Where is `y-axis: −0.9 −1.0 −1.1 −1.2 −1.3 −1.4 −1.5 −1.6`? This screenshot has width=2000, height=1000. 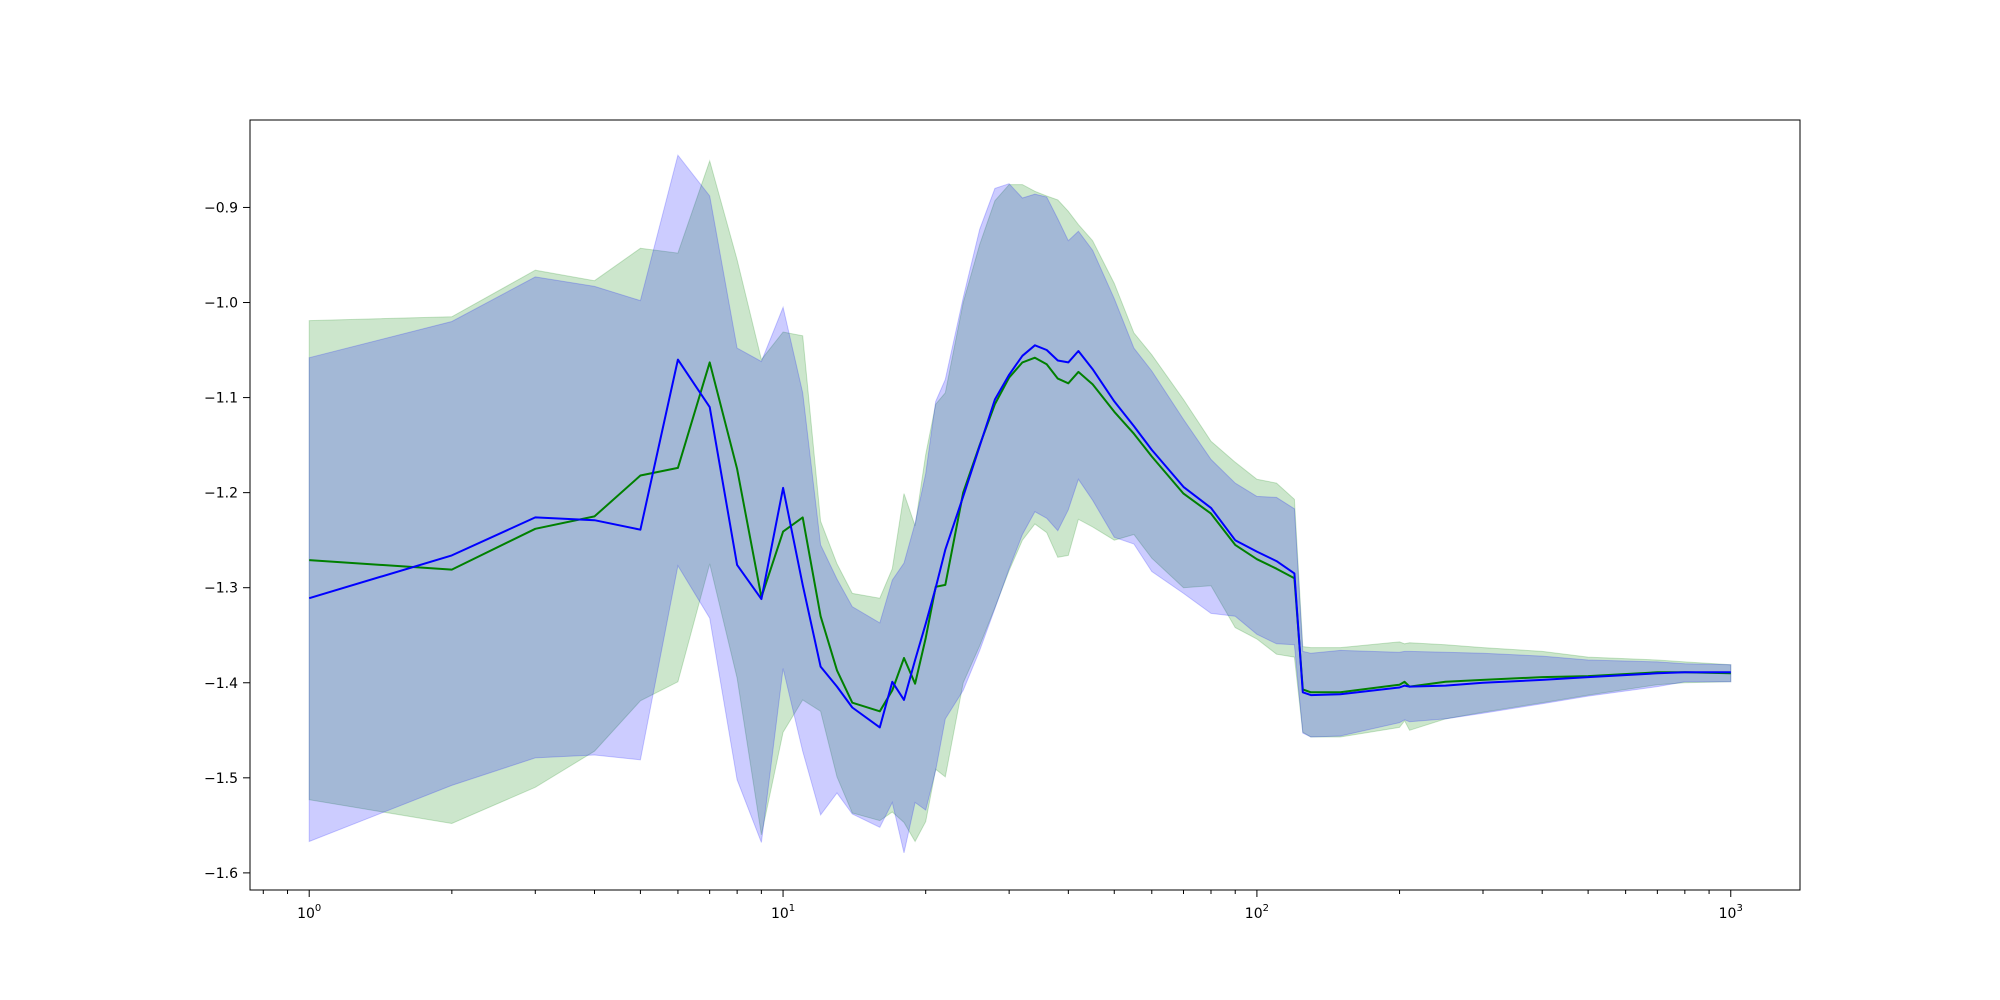 y-axis: −0.9 −1.0 −1.1 −1.2 −1.3 −1.4 −1.5 −1.6 is located at coordinates (227, 541).